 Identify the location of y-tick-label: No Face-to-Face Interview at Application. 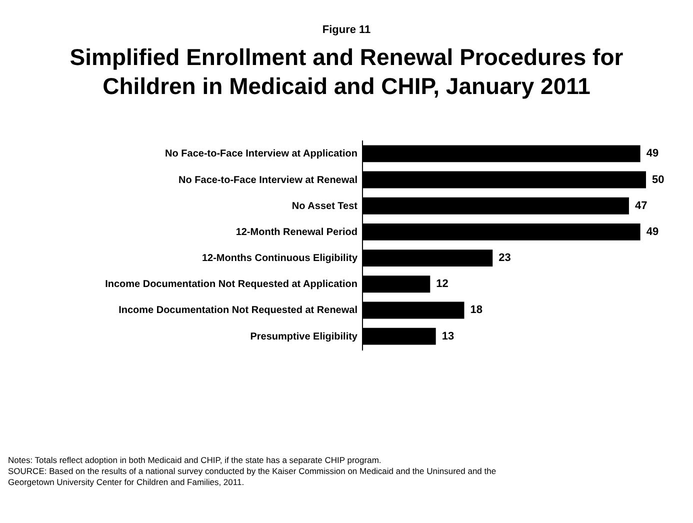
(261, 154).